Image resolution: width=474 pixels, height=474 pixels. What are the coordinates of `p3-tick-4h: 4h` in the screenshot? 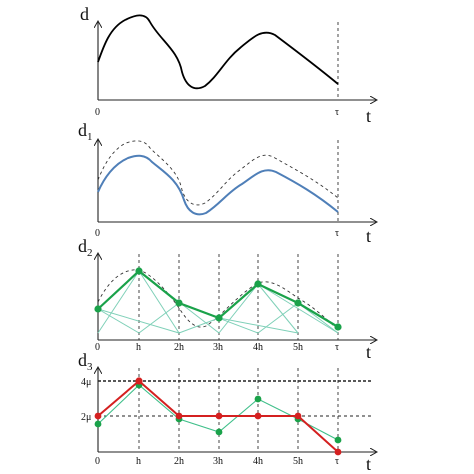 It's located at (258, 347).